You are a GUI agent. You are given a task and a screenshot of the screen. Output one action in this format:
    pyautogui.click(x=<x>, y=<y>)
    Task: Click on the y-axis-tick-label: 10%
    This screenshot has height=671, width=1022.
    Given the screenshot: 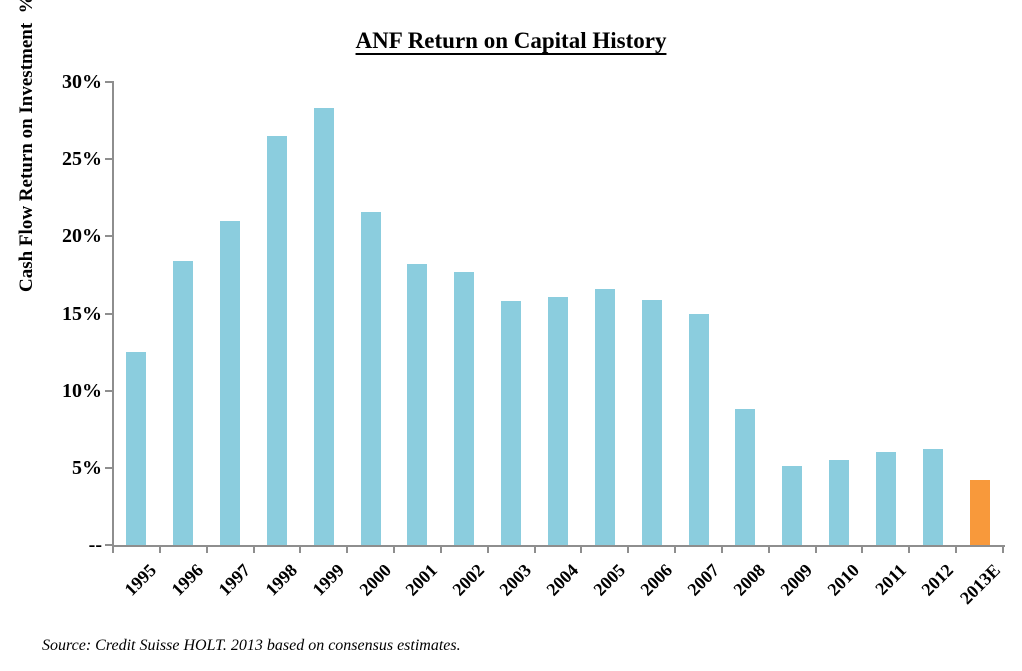 What is the action you would take?
    pyautogui.click(x=82, y=390)
    